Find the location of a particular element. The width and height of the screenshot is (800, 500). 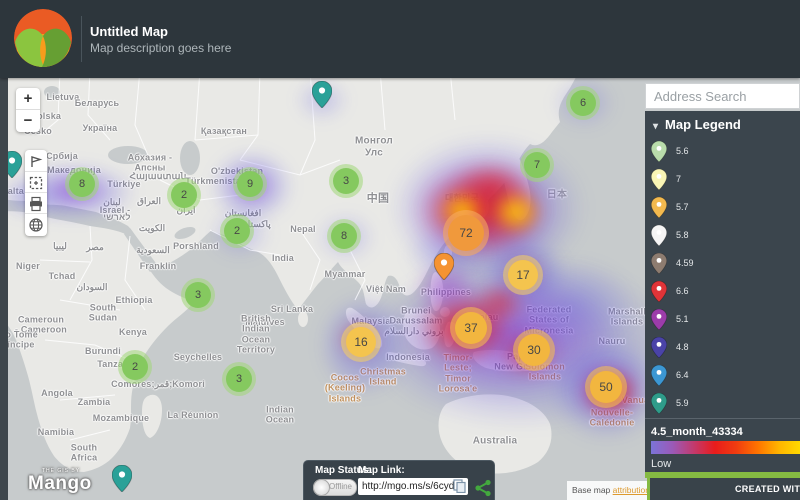

address-search-input is located at coordinates (722, 96).